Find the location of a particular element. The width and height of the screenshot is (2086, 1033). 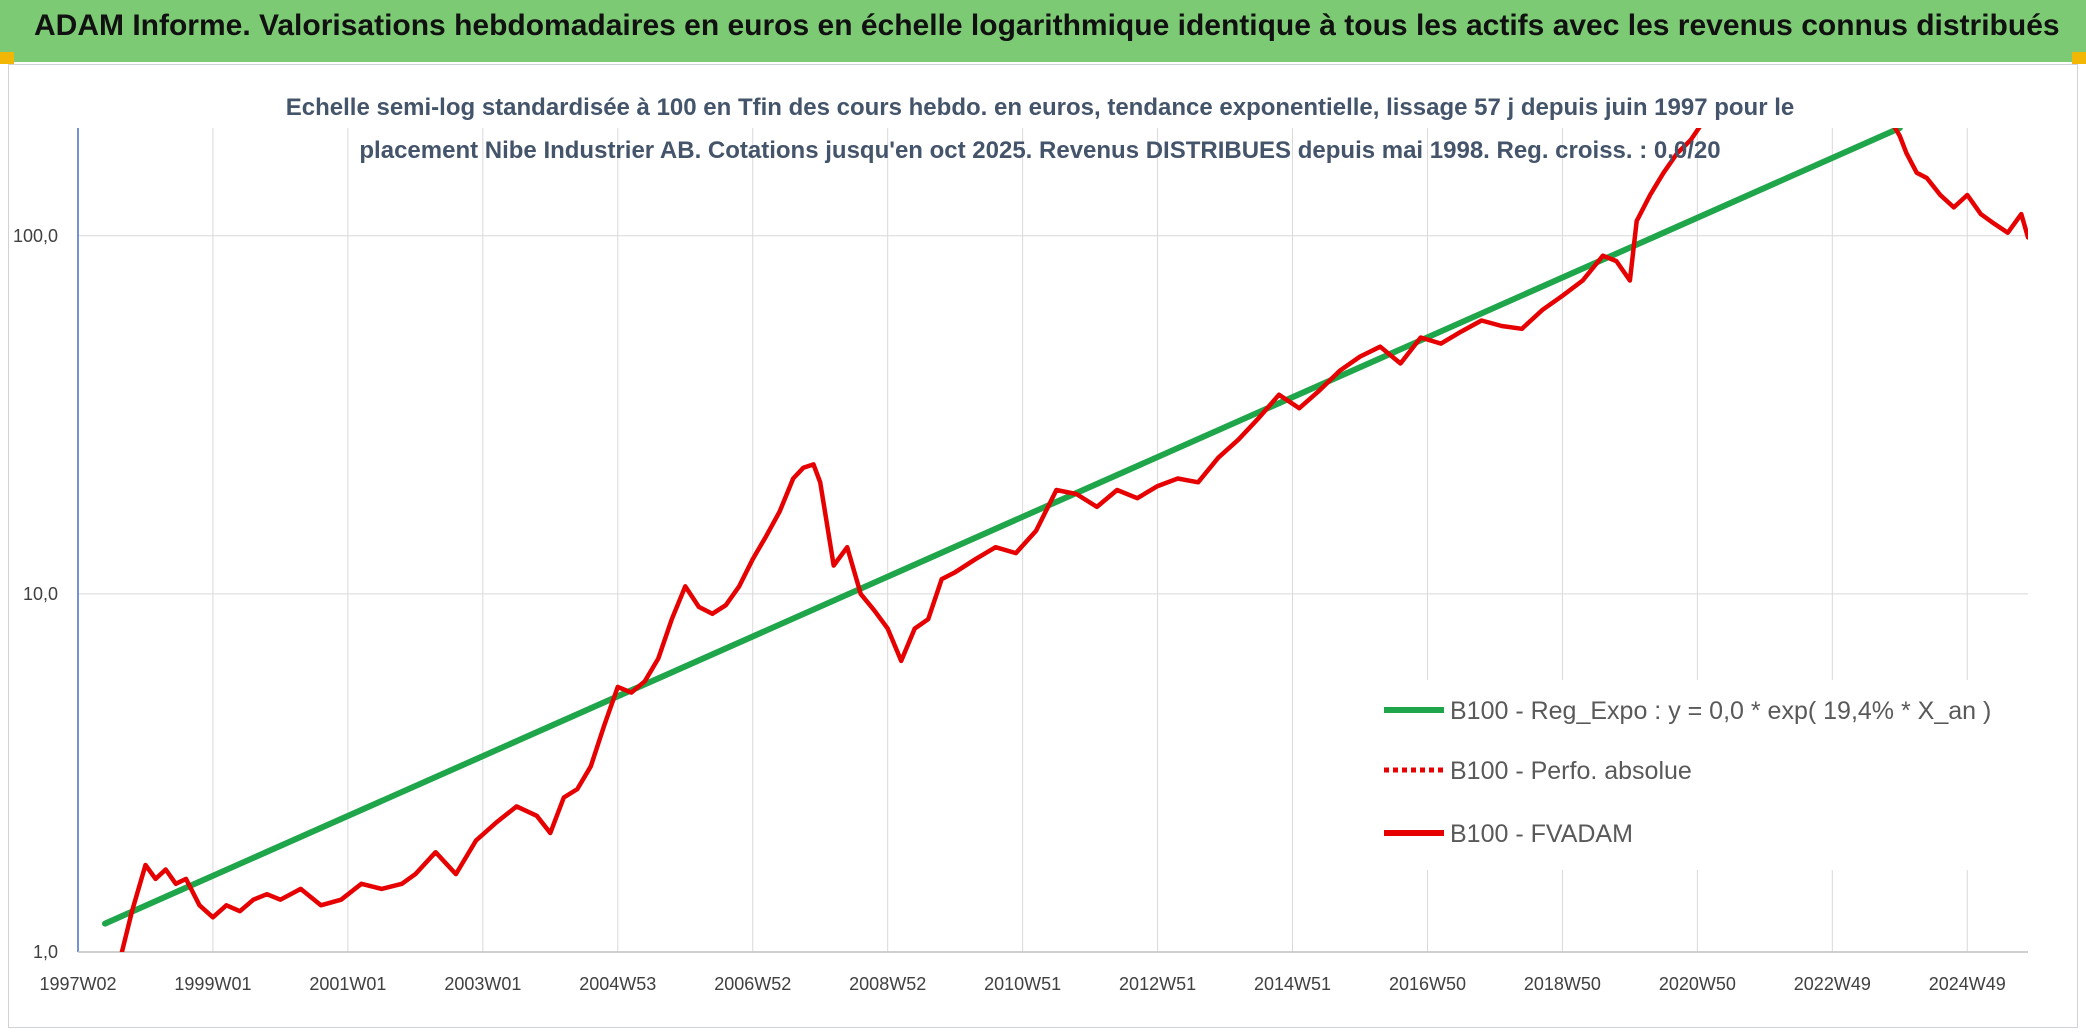

x-tick-label: 2004W53 is located at coordinates (617, 984).